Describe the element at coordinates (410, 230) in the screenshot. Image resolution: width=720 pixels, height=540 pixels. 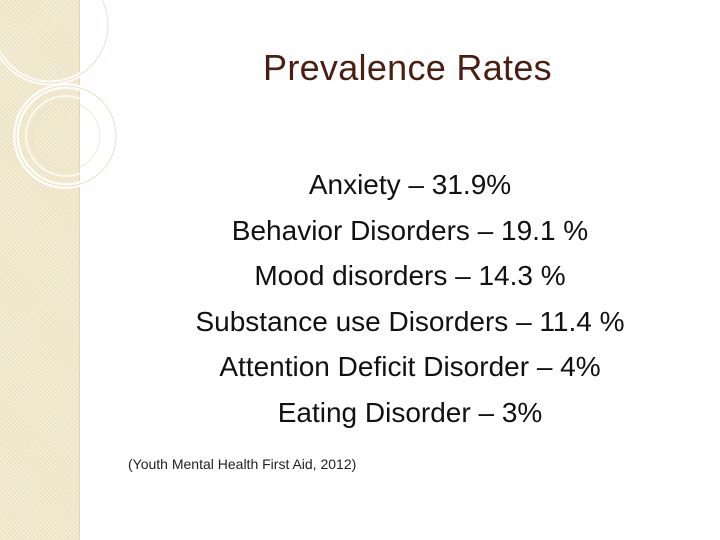
I see `list-item-behavior-disorders: Behavior Disorders – 19.1 %` at that location.